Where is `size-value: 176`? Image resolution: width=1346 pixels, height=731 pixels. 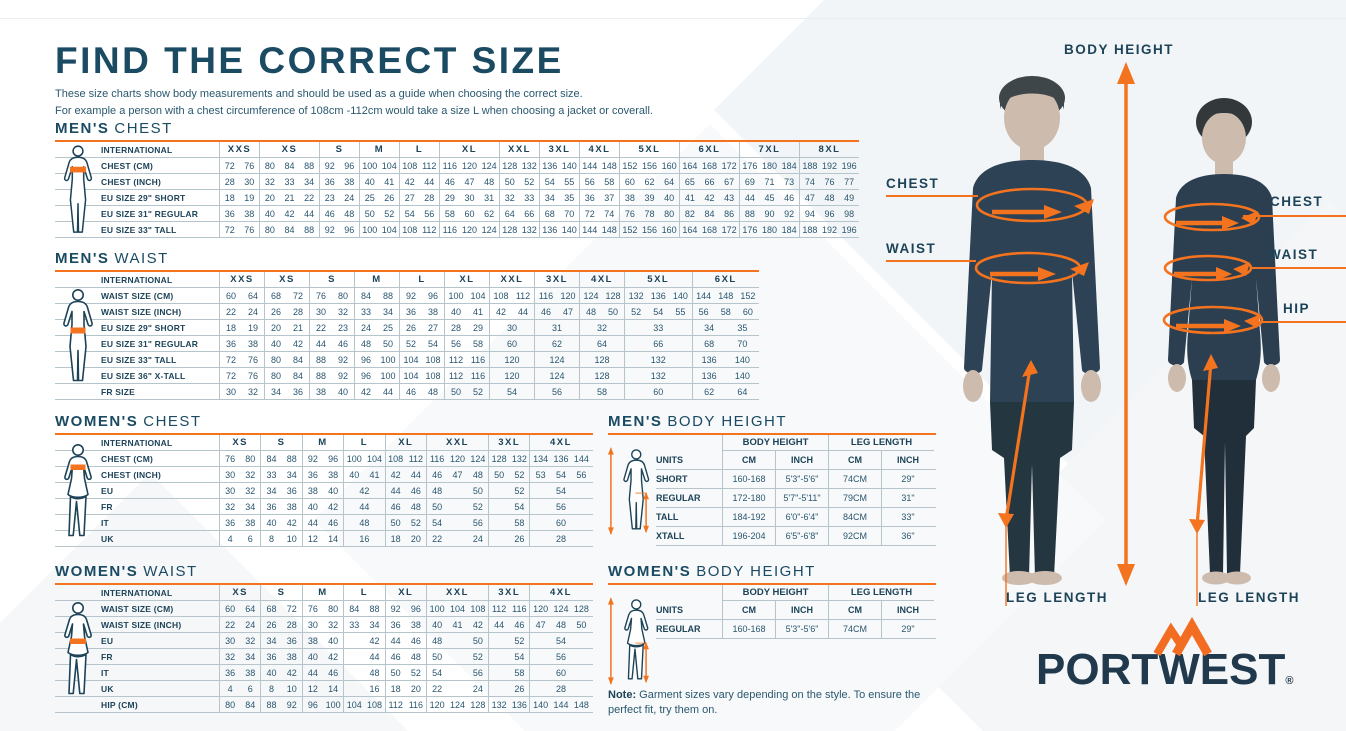 size-value: 176 is located at coordinates (750, 165).